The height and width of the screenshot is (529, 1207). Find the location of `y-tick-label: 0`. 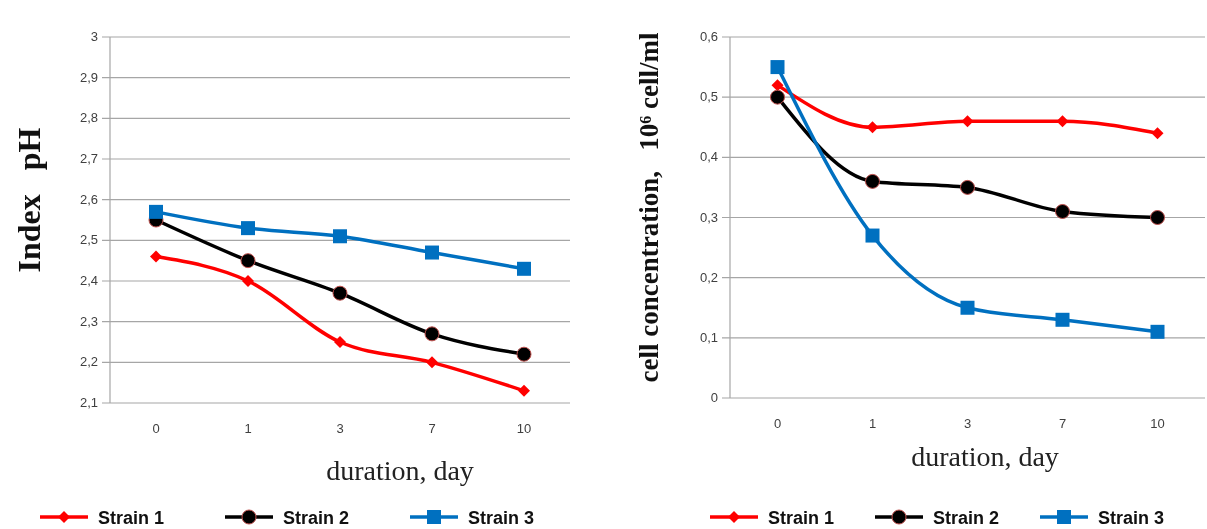

y-tick-label: 0 is located at coordinates (714, 397).